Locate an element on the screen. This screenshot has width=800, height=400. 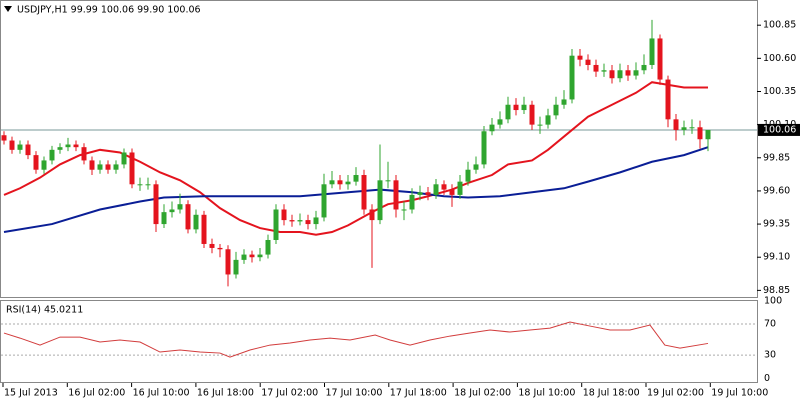
x-tick-label: 16 Jul 10:00 is located at coordinates (161, 393).